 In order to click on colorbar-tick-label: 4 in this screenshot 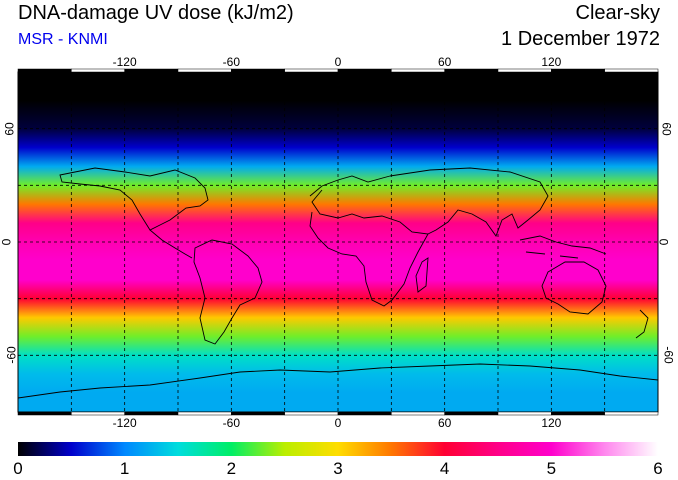, I will do `click(444, 468)`.